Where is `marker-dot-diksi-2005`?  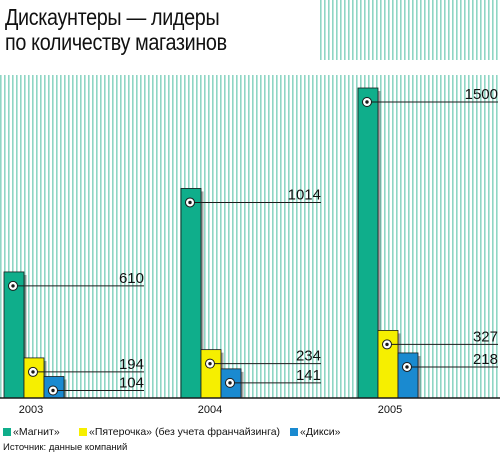
marker-dot-diksi-2005 is located at coordinates (407, 367).